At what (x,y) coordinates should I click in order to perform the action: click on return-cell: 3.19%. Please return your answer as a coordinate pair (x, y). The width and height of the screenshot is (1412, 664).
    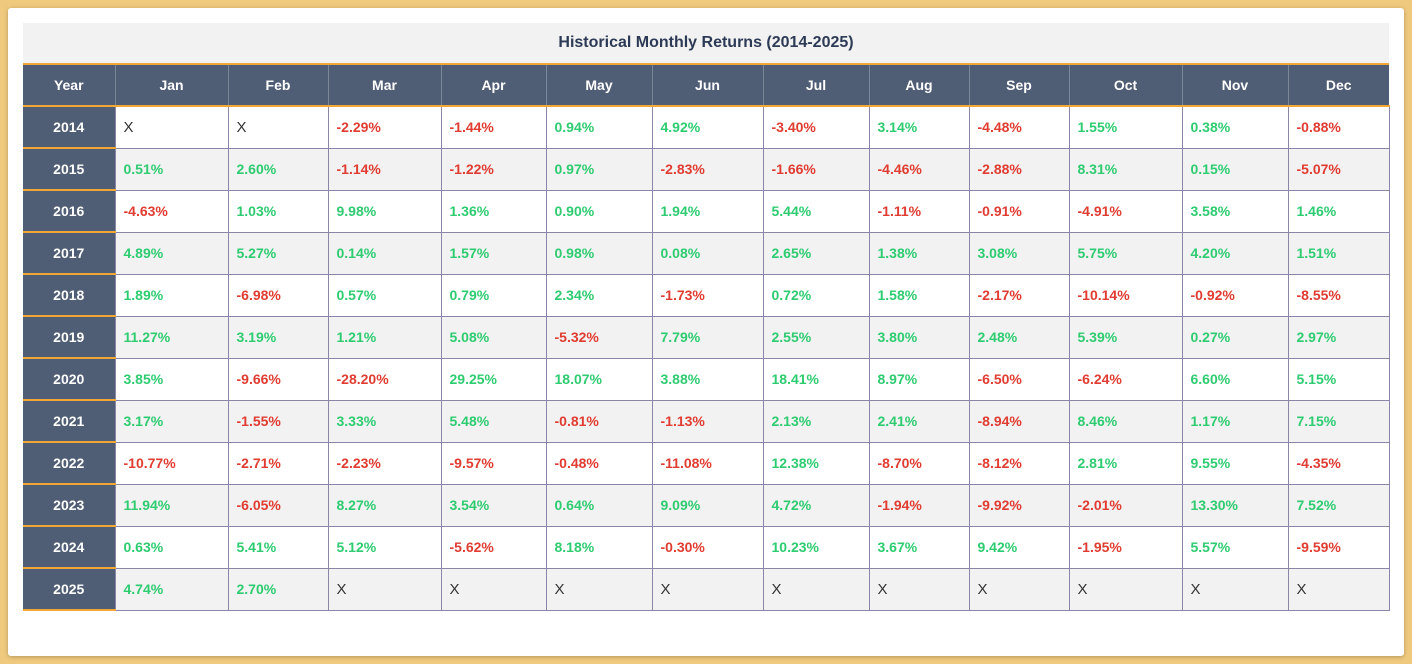
    Looking at the image, I should click on (278, 337).